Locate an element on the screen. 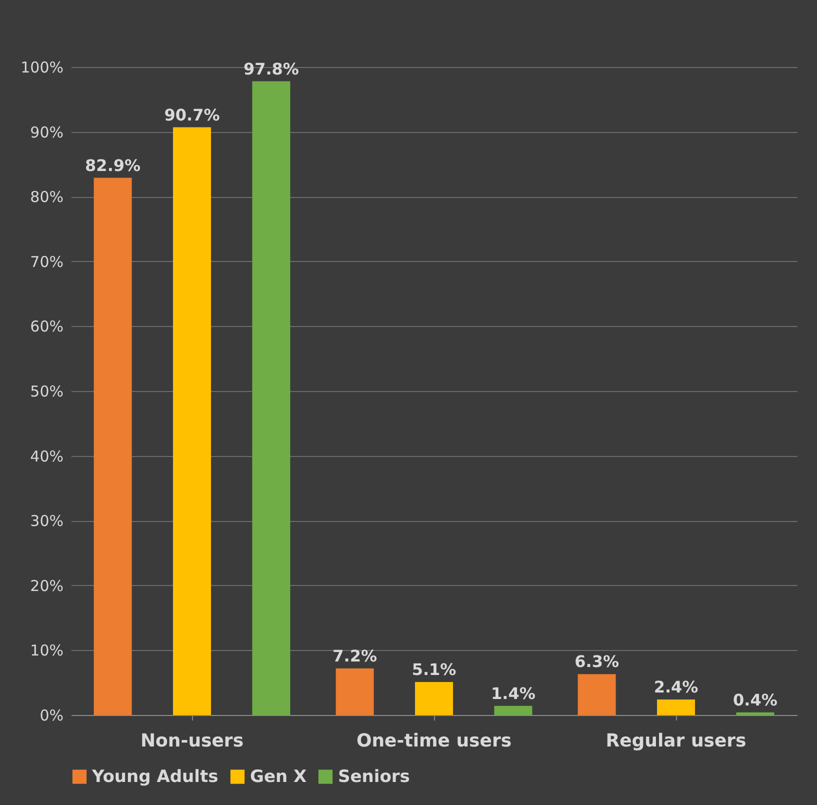  y-tick-label: 30% is located at coordinates (47, 521).